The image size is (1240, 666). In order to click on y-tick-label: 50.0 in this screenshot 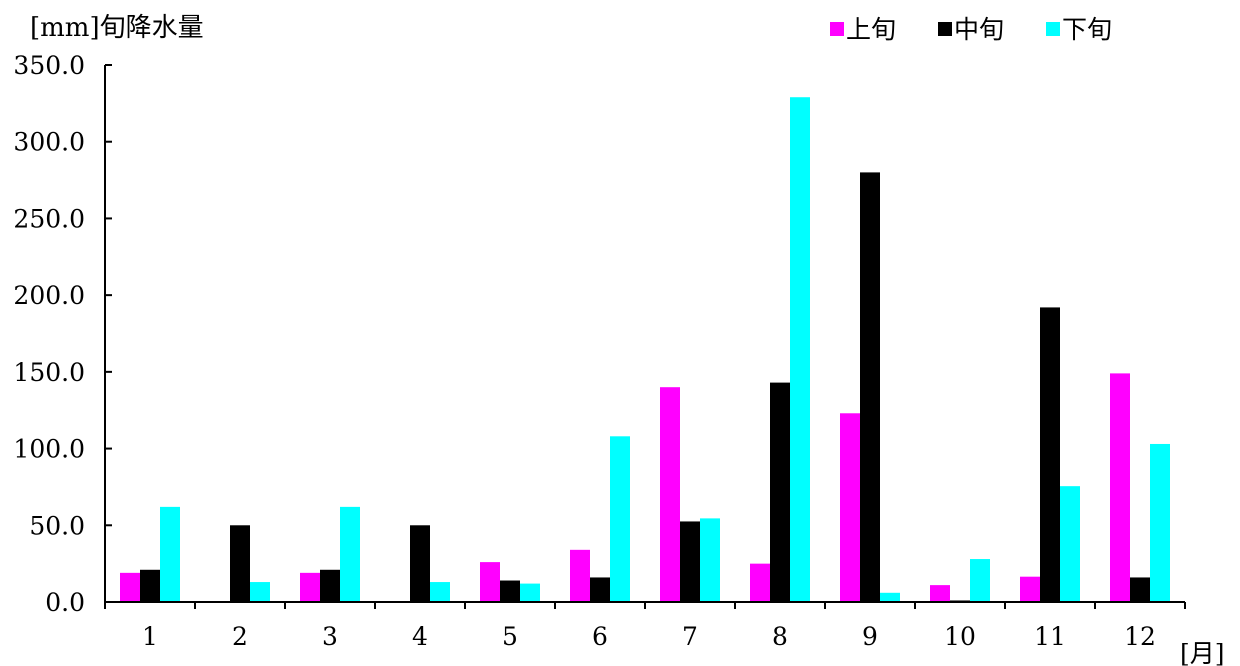, I will do `click(57, 525)`.